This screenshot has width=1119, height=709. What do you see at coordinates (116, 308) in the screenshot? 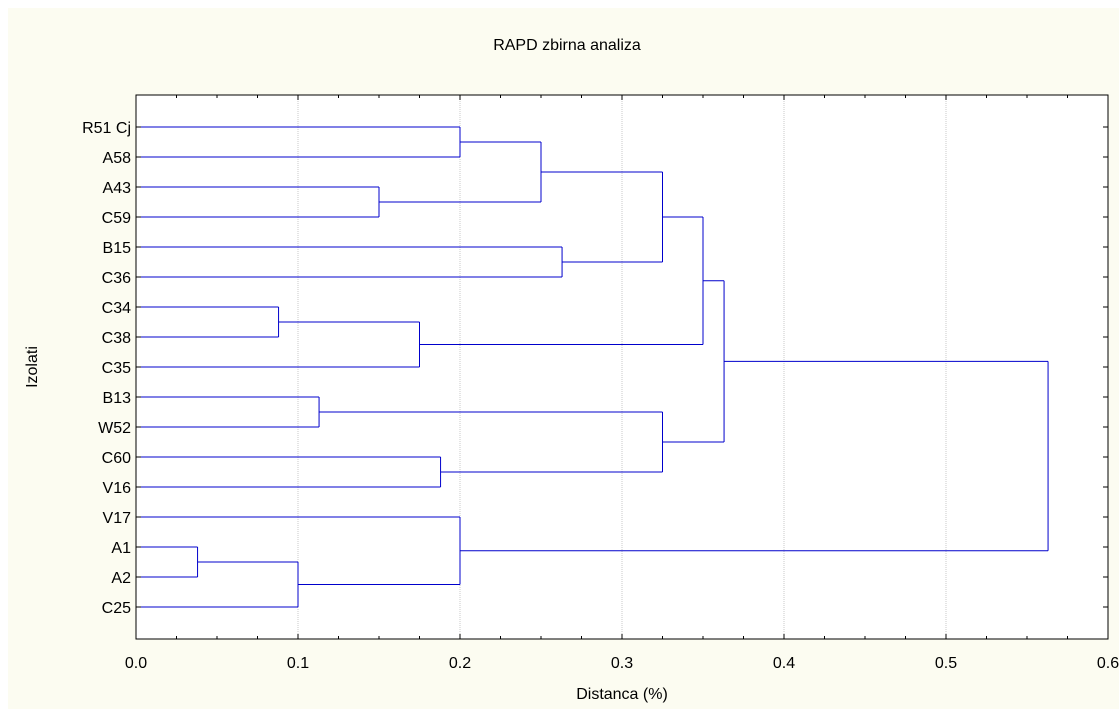
I see `leaf-label: C34` at bounding box center [116, 308].